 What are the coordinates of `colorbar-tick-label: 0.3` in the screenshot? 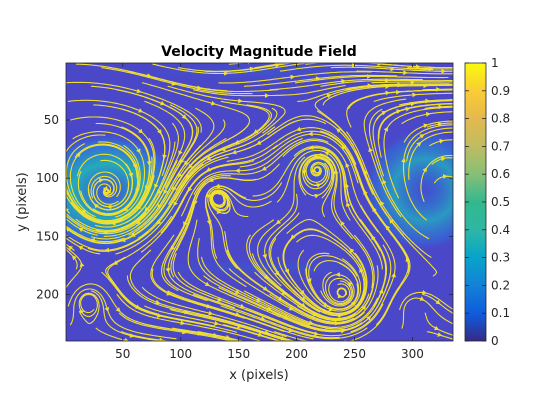 It's located at (500, 258).